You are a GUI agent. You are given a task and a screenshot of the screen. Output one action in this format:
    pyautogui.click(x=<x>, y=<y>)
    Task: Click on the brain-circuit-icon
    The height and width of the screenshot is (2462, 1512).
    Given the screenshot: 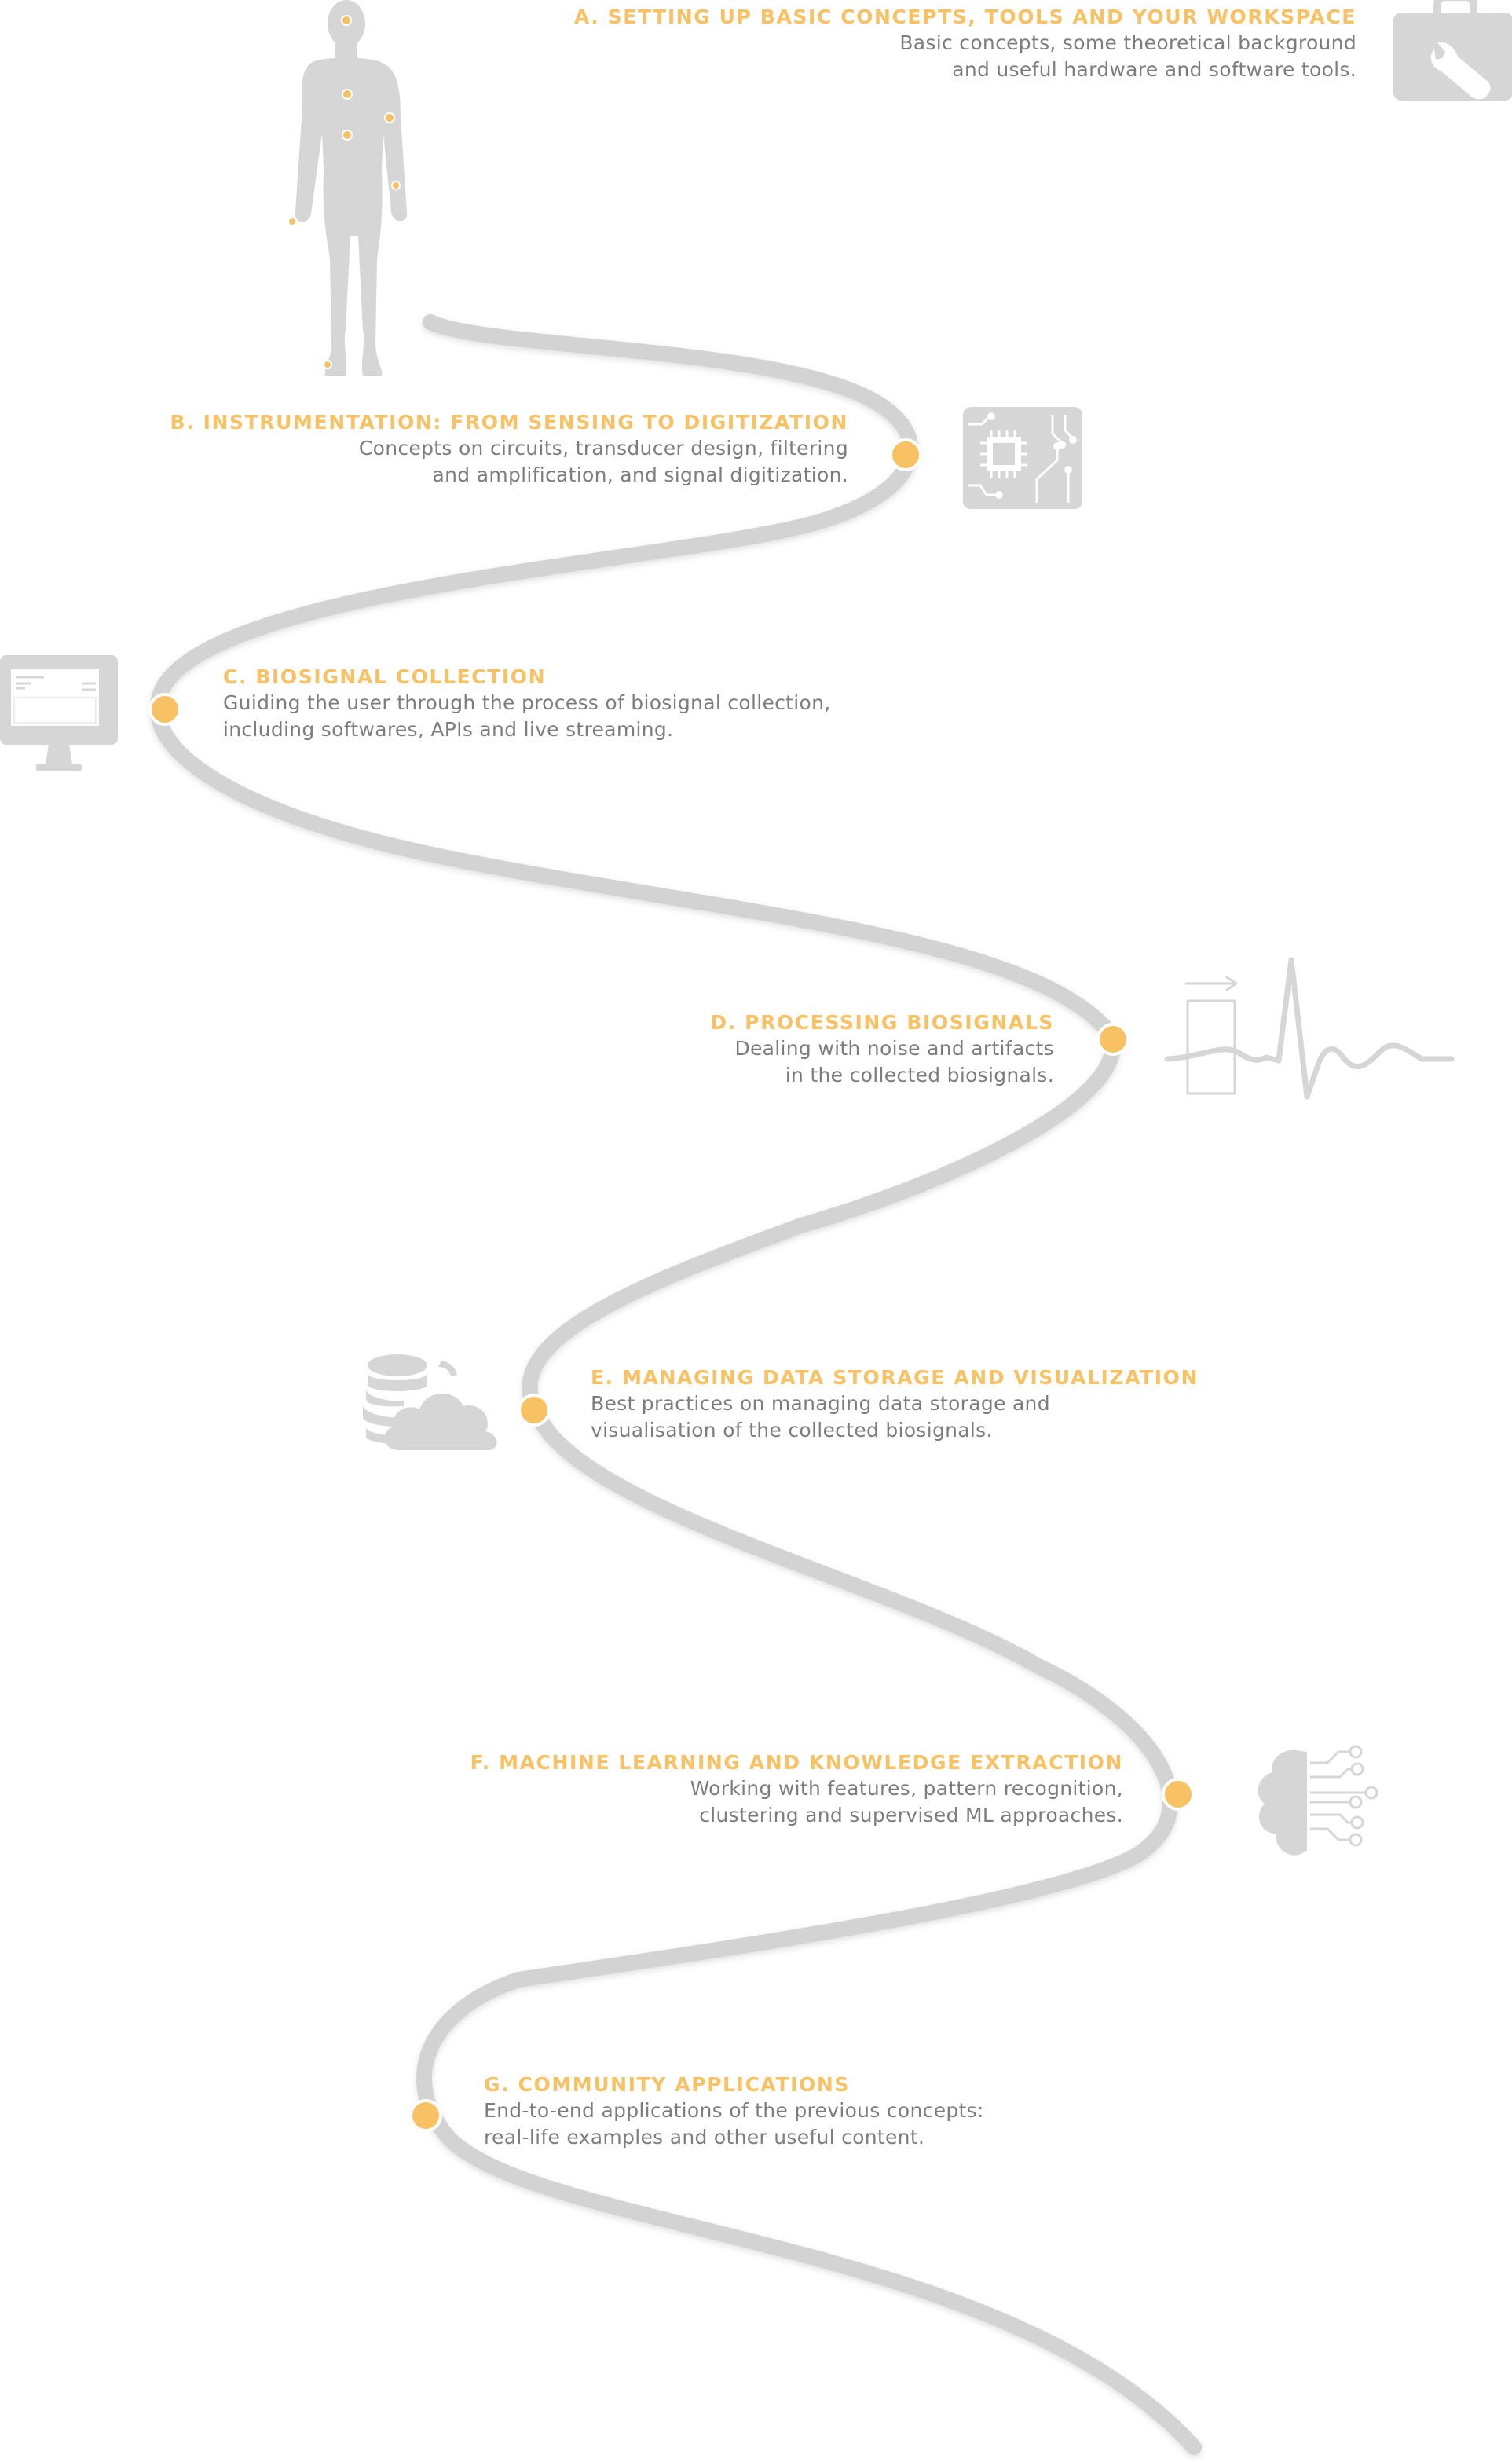 What is the action you would take?
    pyautogui.click(x=1318, y=1801)
    